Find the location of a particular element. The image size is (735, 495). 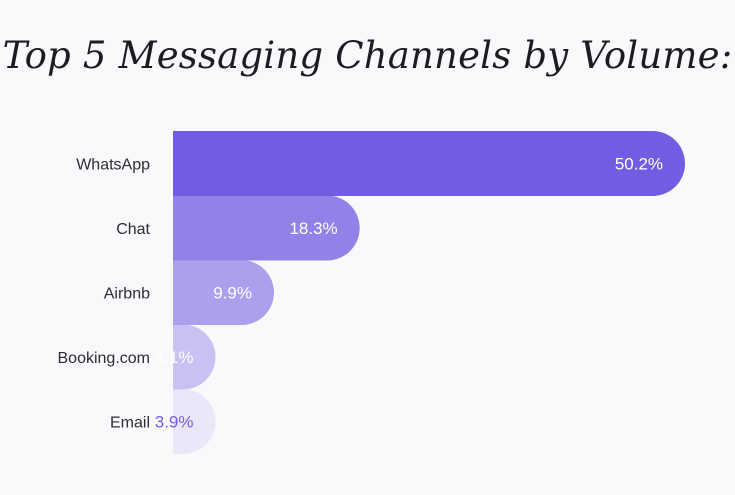

category-label: Email is located at coordinates (130, 423).